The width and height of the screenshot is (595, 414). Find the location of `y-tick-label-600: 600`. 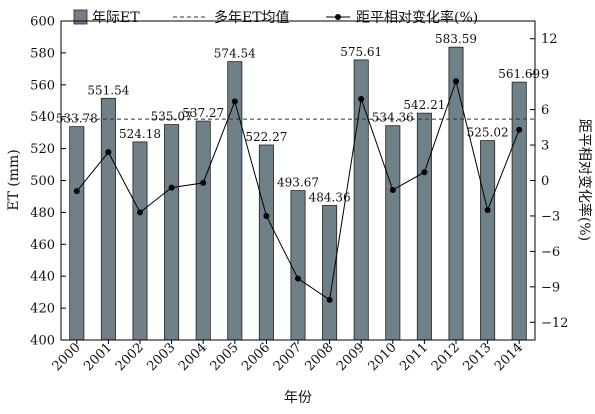

y-tick-label-600: 600 is located at coordinates (42, 22).